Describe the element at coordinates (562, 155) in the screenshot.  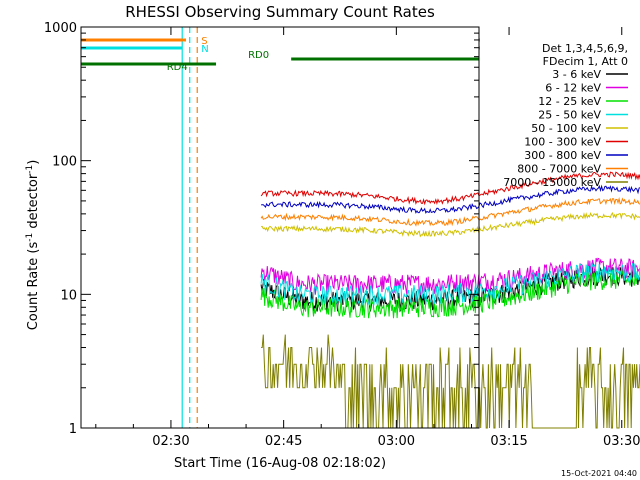
I see `legend-label-6: 300 - 800 keV` at that location.